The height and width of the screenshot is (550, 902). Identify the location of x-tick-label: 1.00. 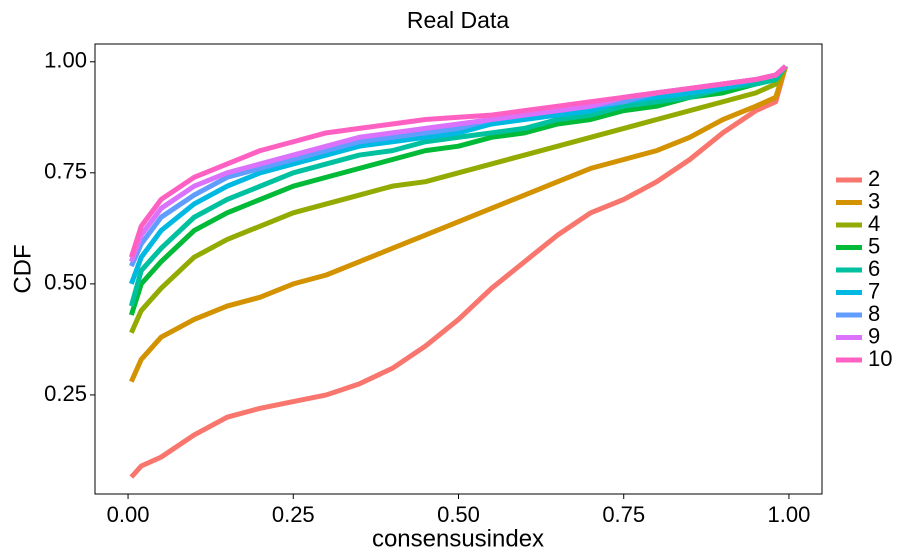
(789, 514).